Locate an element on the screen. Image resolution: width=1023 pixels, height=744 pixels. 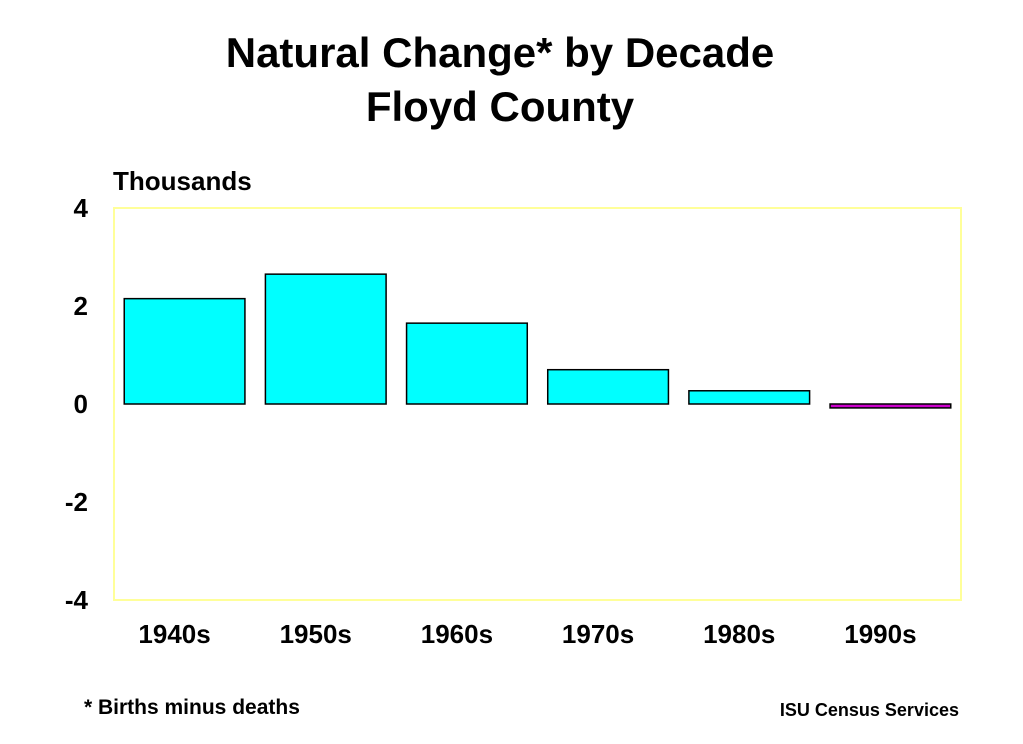
x-tick-label-1980s: 1980s is located at coordinates (739, 634).